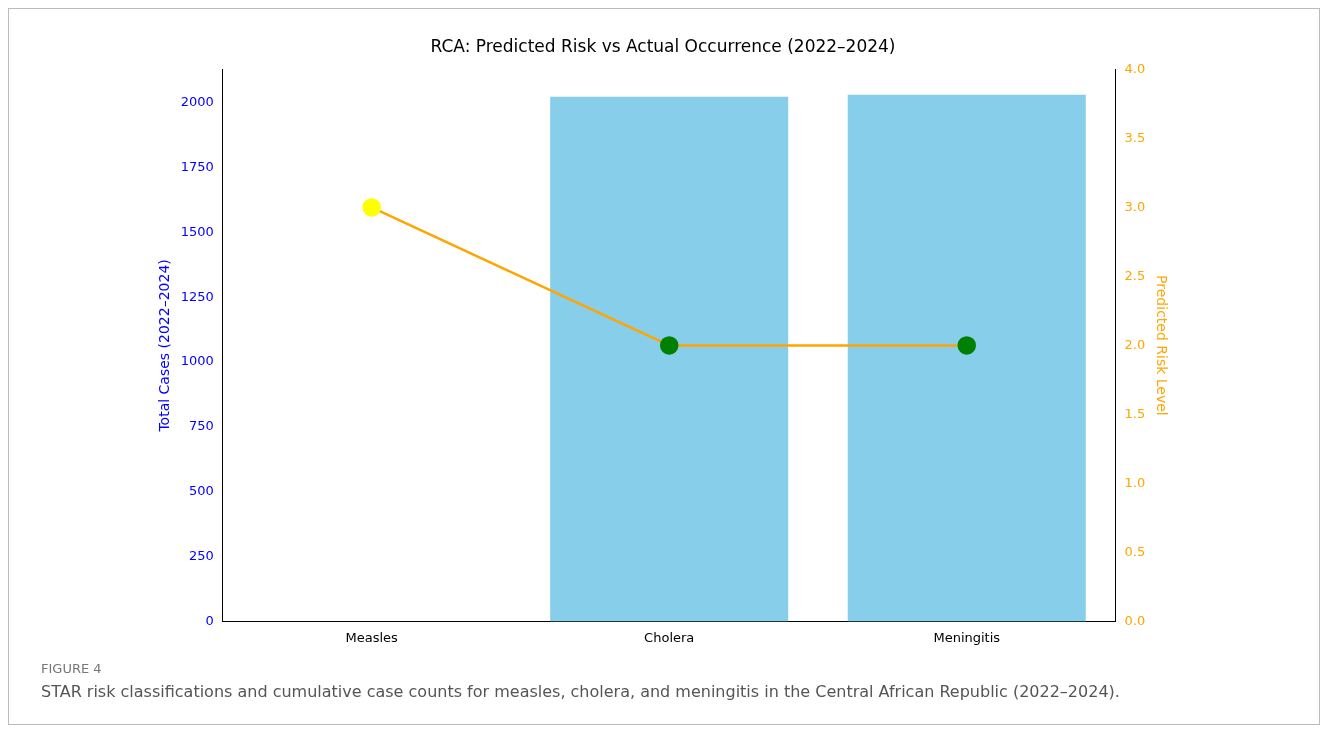 The image size is (1328, 731). I want to click on y-axis-title: Total Cases (2022–2024), so click(164, 346).